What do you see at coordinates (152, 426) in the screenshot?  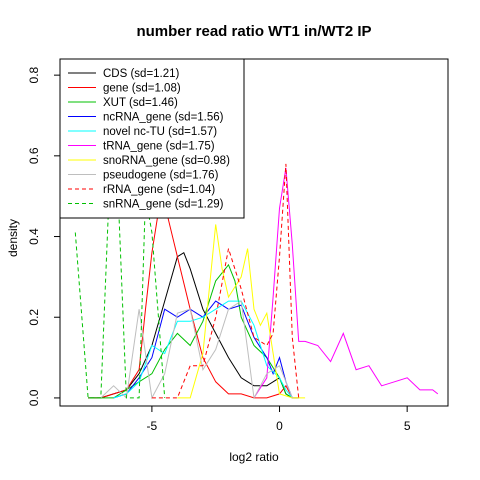 I see `x-tick-label-0: -5` at bounding box center [152, 426].